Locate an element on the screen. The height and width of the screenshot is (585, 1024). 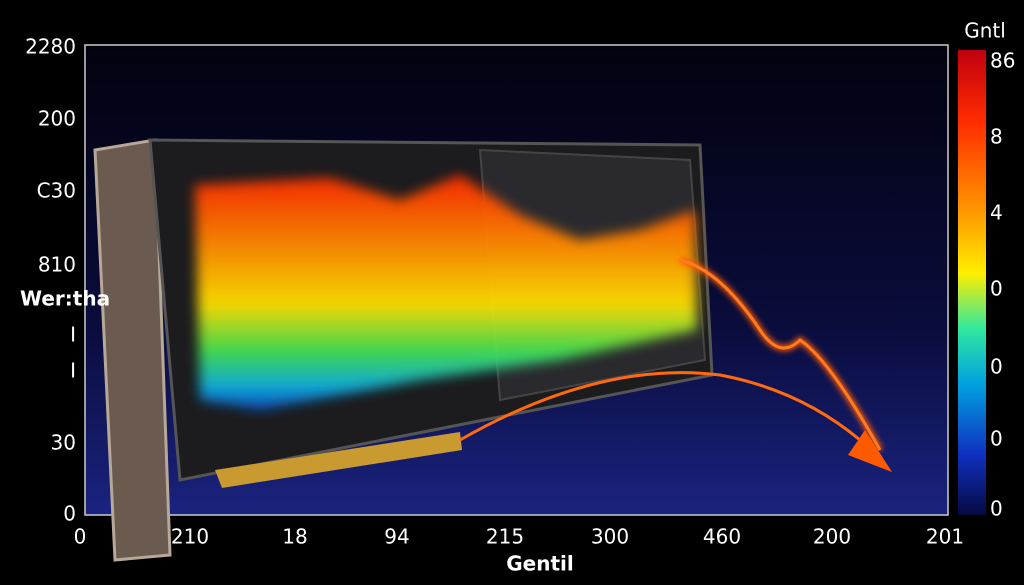
y-axis-title: Wer:tha is located at coordinates (65, 299).